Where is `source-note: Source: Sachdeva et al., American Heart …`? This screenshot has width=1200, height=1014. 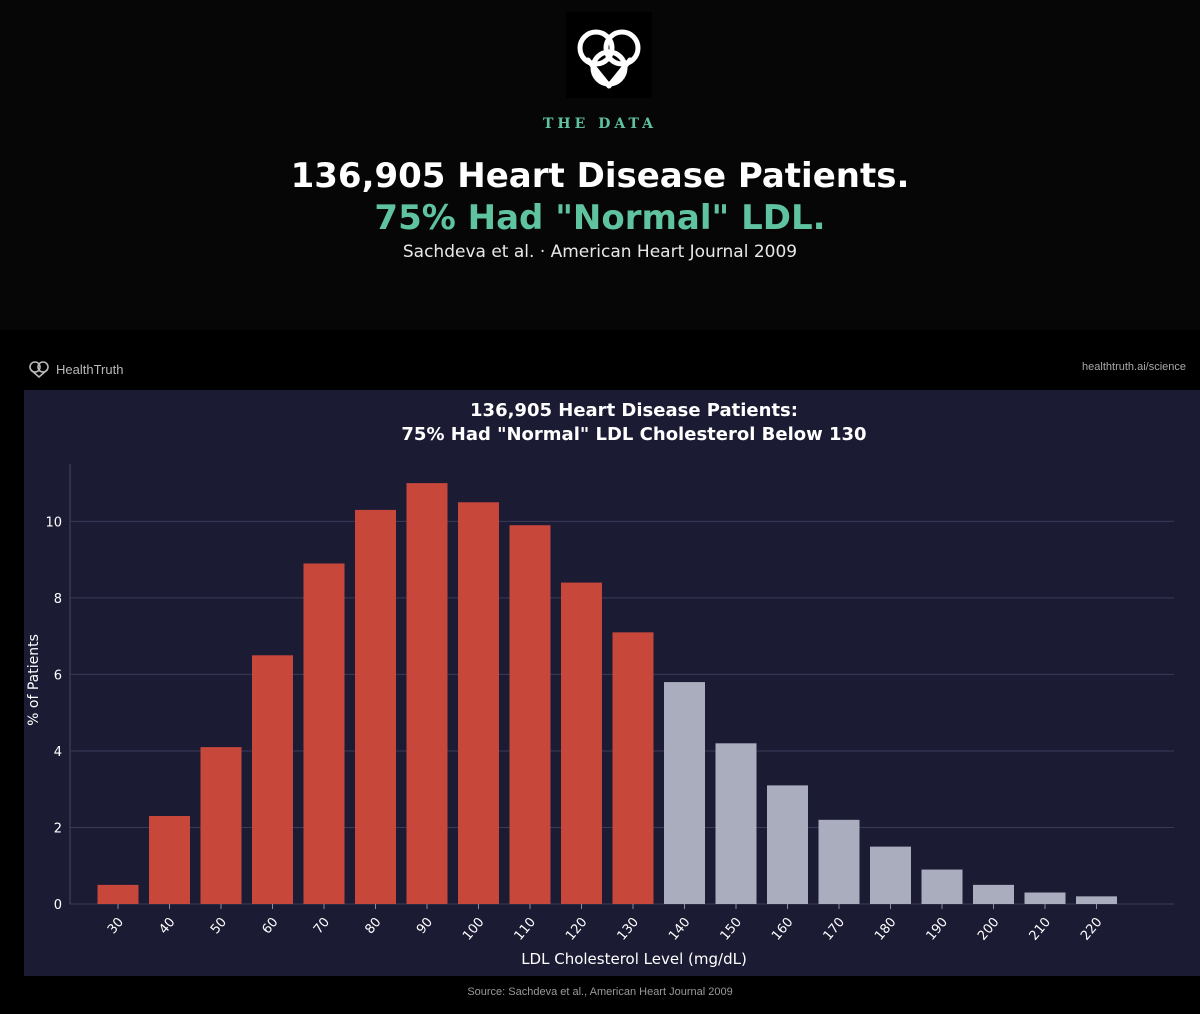 source-note: Source: Sachdeva et al., American Heart … is located at coordinates (600, 992).